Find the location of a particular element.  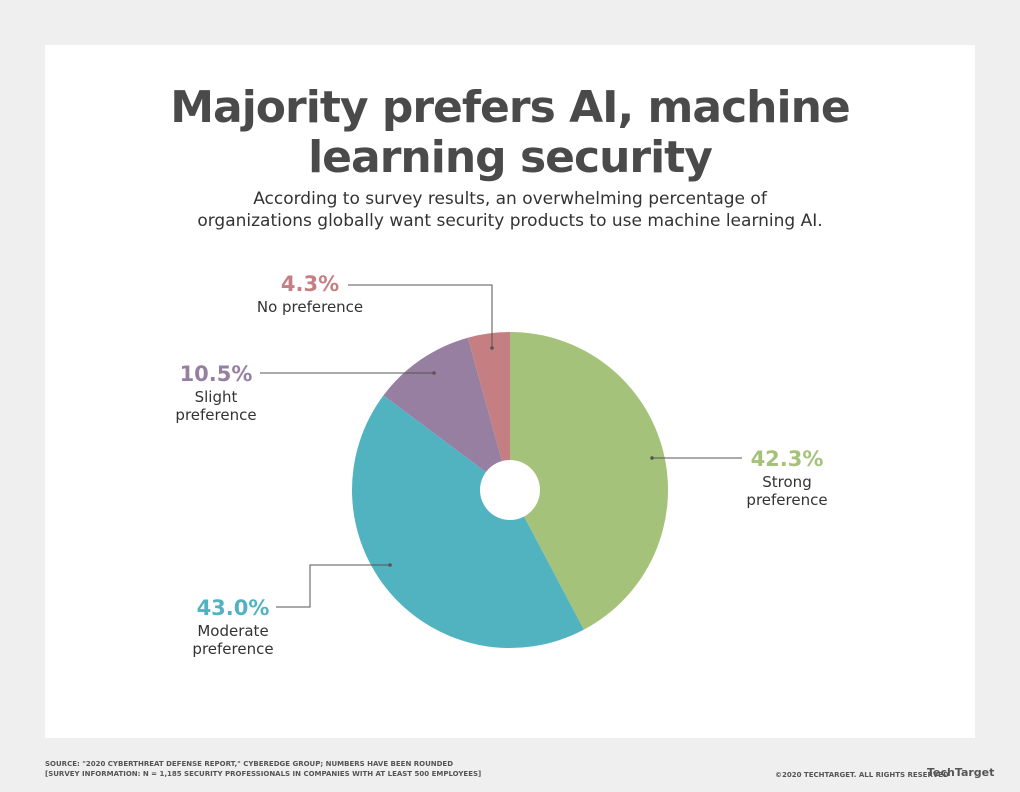

value-label: 42.3% is located at coordinates (787, 459).